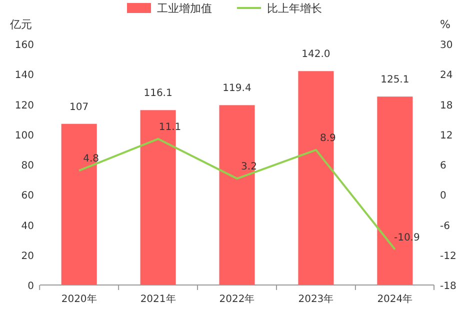 The image size is (474, 323). What do you see at coordinates (24, 136) in the screenshot?
I see `y-tick-label: 100` at bounding box center [24, 136].